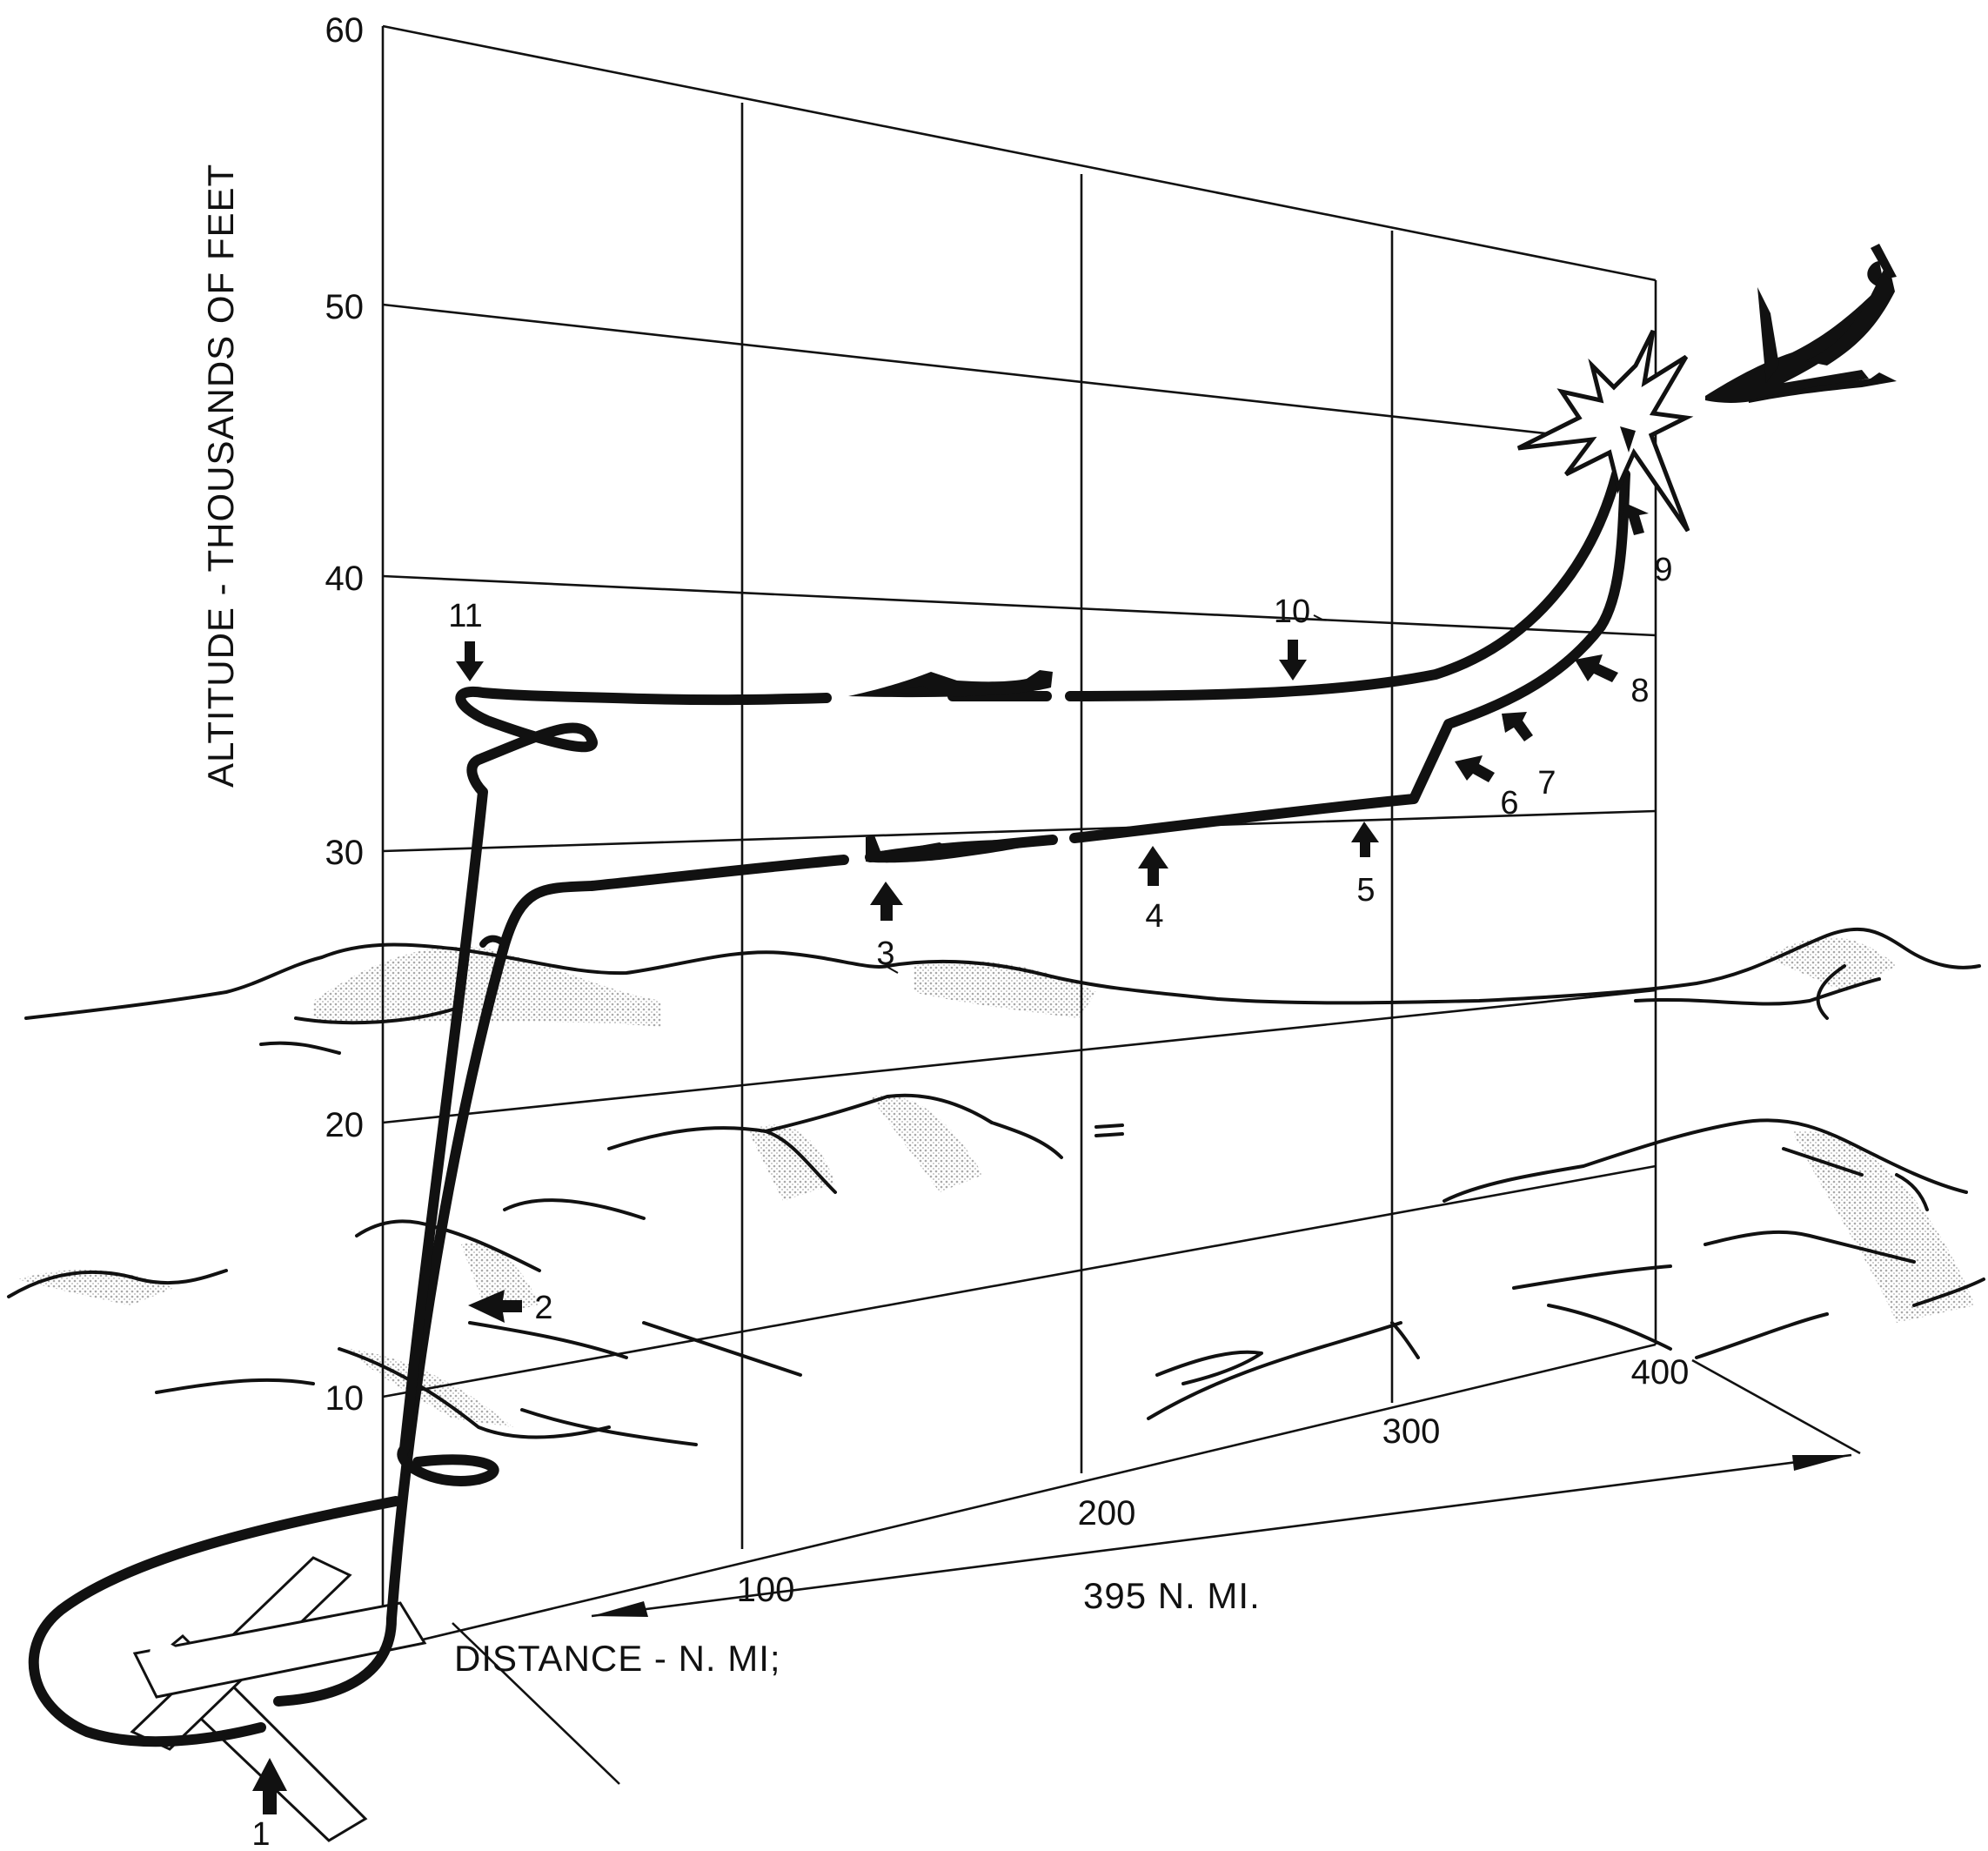  I want to click on distance-axis, so click(1019, 1497).